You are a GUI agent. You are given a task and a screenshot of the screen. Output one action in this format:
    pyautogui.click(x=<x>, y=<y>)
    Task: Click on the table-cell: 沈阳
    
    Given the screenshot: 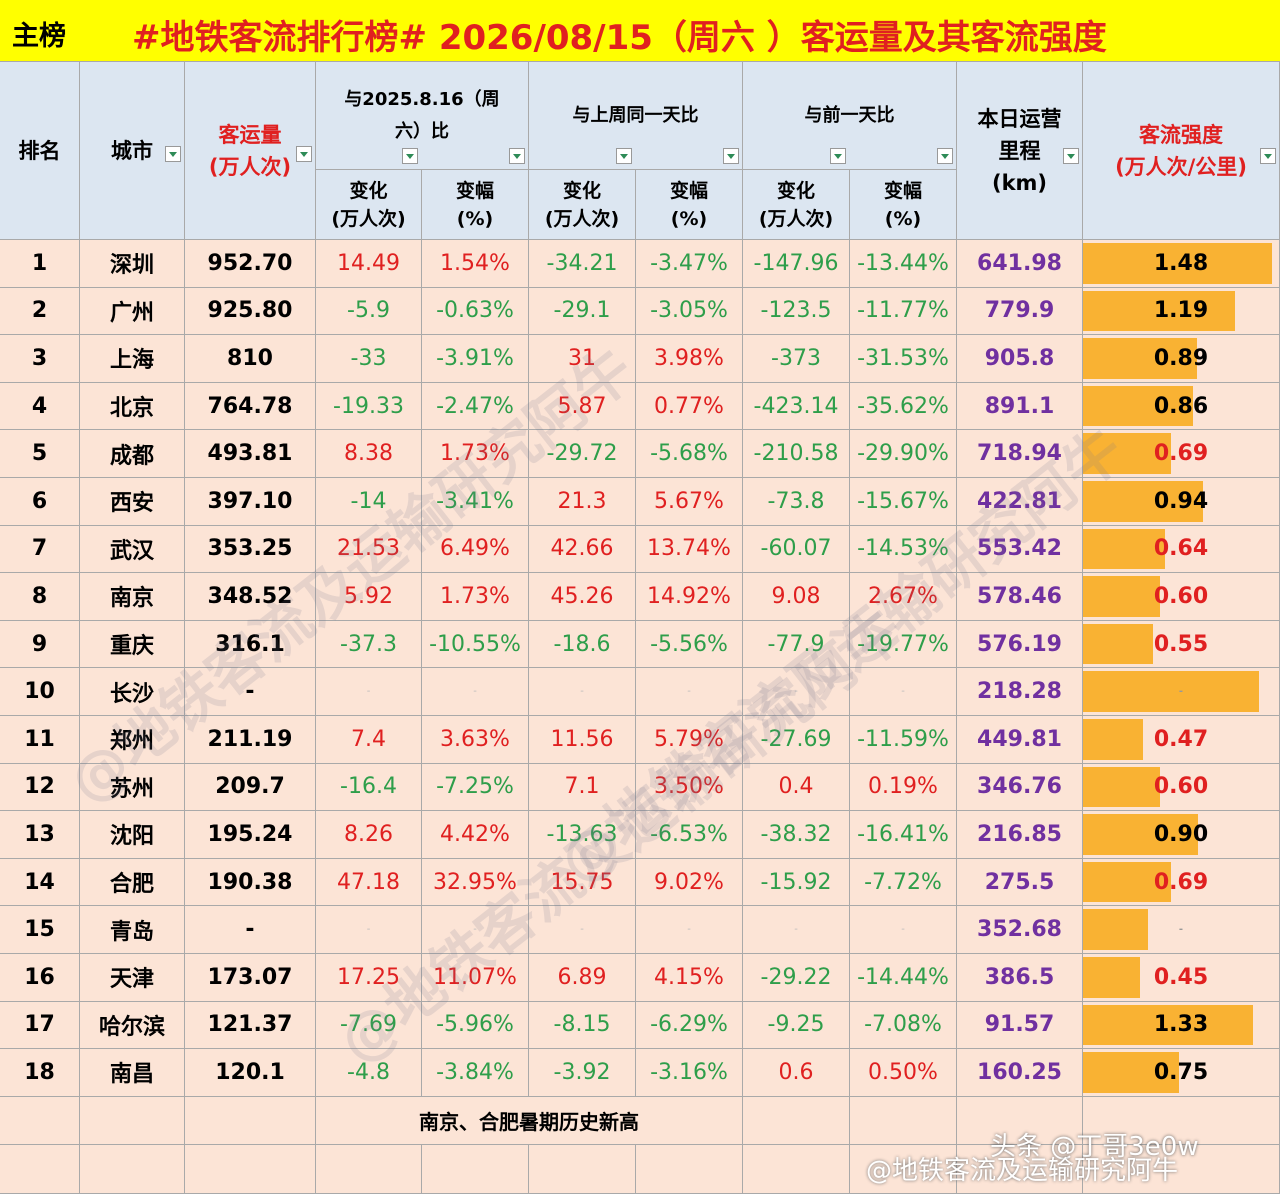 What is the action you would take?
    pyautogui.click(x=132, y=835)
    